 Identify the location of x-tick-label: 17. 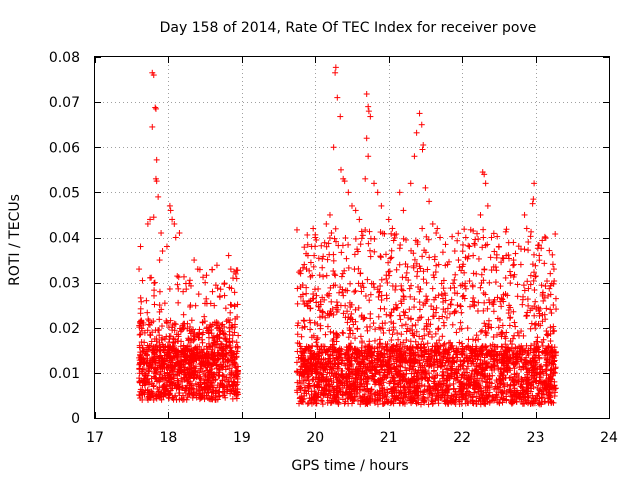
(95, 438).